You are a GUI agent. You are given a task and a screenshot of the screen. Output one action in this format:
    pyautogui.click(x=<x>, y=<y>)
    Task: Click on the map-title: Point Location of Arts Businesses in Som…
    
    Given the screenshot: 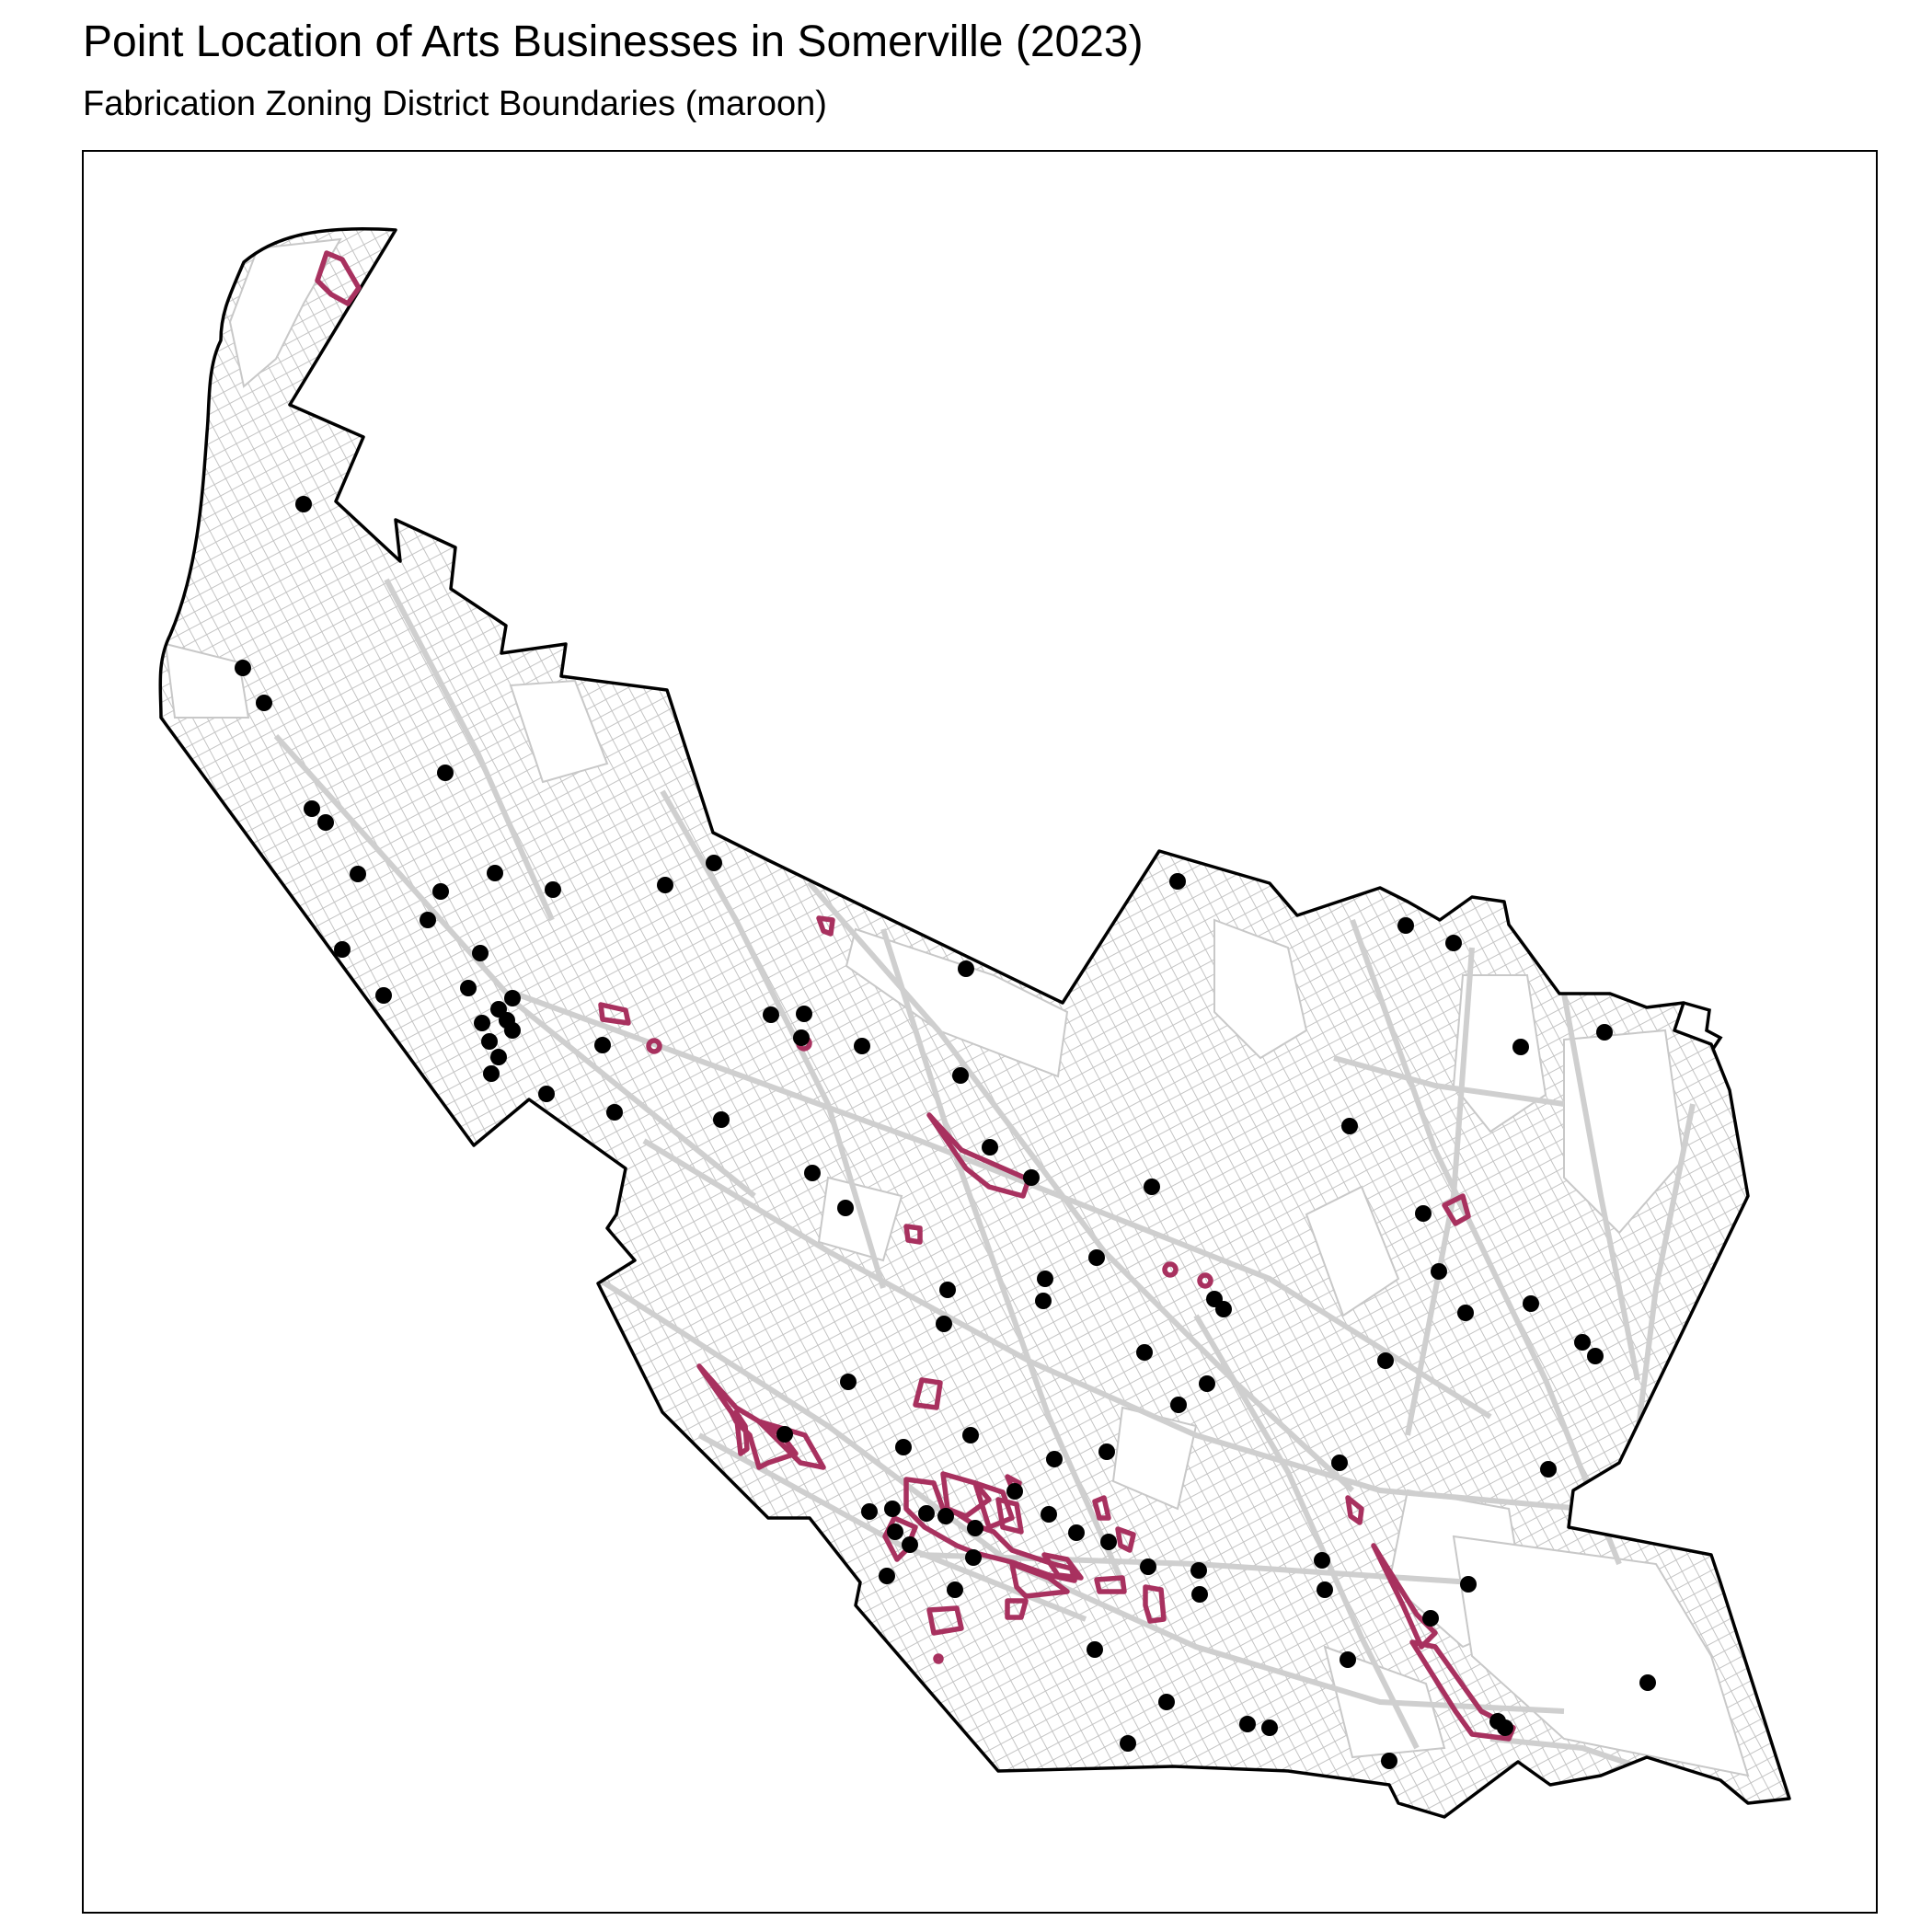 What is the action you would take?
    pyautogui.click(x=613, y=41)
    